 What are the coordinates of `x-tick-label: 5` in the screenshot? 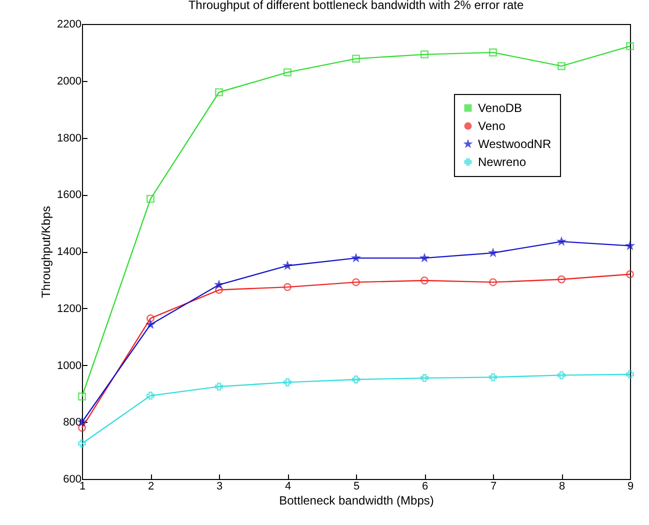 It's located at (356, 486).